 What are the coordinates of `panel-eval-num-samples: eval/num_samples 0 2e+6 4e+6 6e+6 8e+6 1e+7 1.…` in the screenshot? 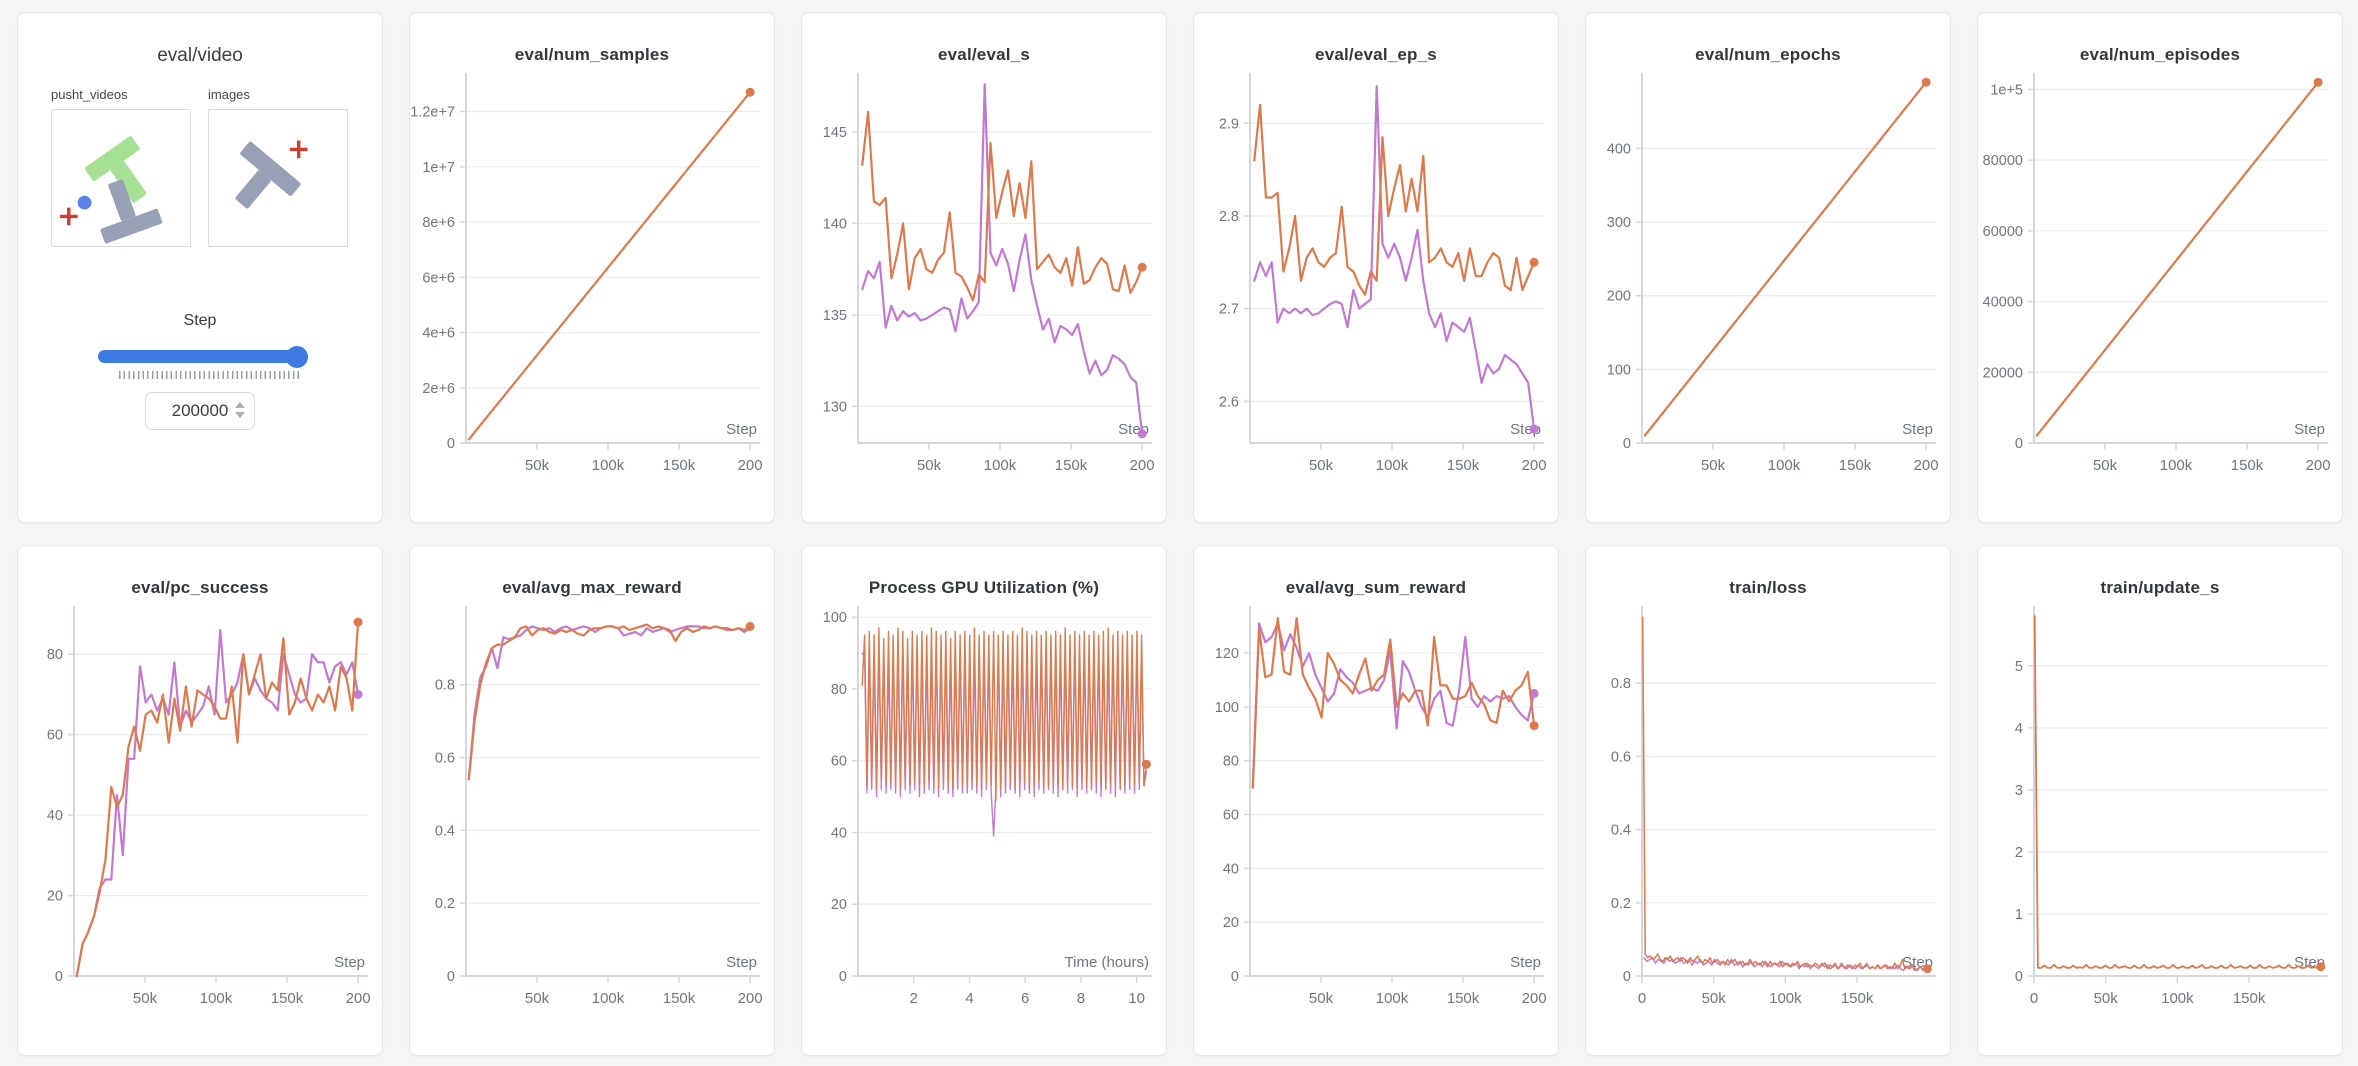 It's located at (592, 267).